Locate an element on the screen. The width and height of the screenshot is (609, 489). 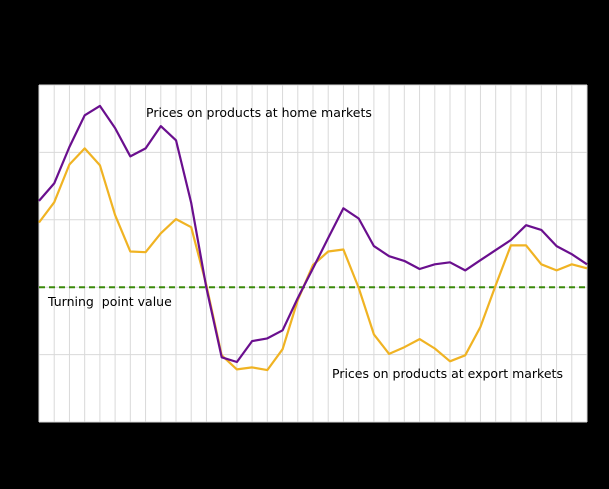
export-markets-annotation: Prices on products at export markets is located at coordinates (447, 373).